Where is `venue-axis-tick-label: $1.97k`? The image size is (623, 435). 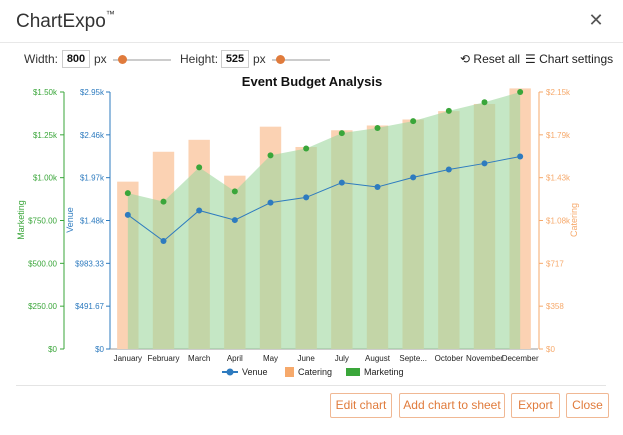
venue-axis-tick-label: $1.97k is located at coordinates (92, 178).